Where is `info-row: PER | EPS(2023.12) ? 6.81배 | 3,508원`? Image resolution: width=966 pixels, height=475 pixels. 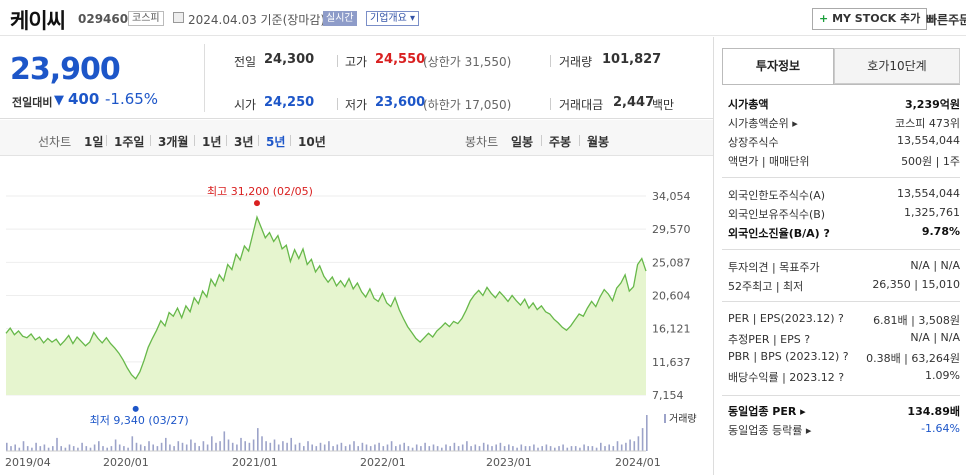
info-row: PER | EPS(2023.12) ? 6.81배 | 3,508원 is located at coordinates (844, 321).